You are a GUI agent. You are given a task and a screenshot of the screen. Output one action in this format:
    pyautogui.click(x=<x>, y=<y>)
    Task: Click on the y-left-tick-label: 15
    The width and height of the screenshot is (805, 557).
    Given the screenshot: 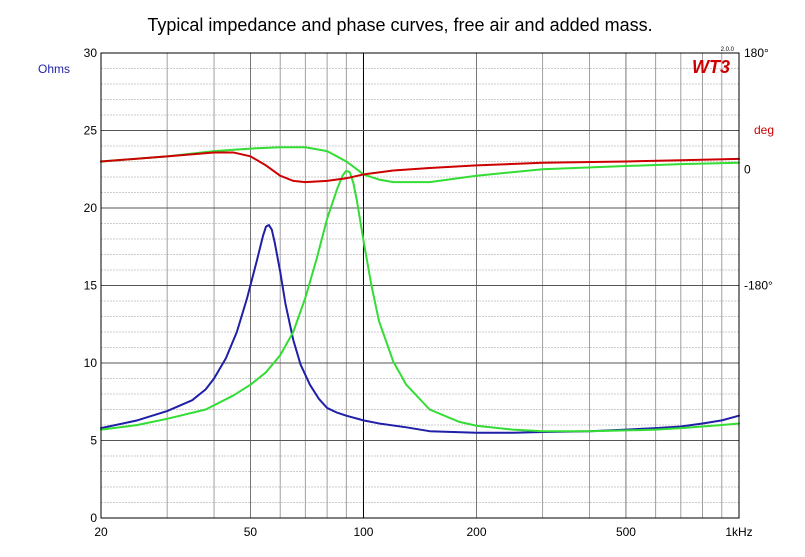 What is the action you would take?
    pyautogui.click(x=91, y=286)
    